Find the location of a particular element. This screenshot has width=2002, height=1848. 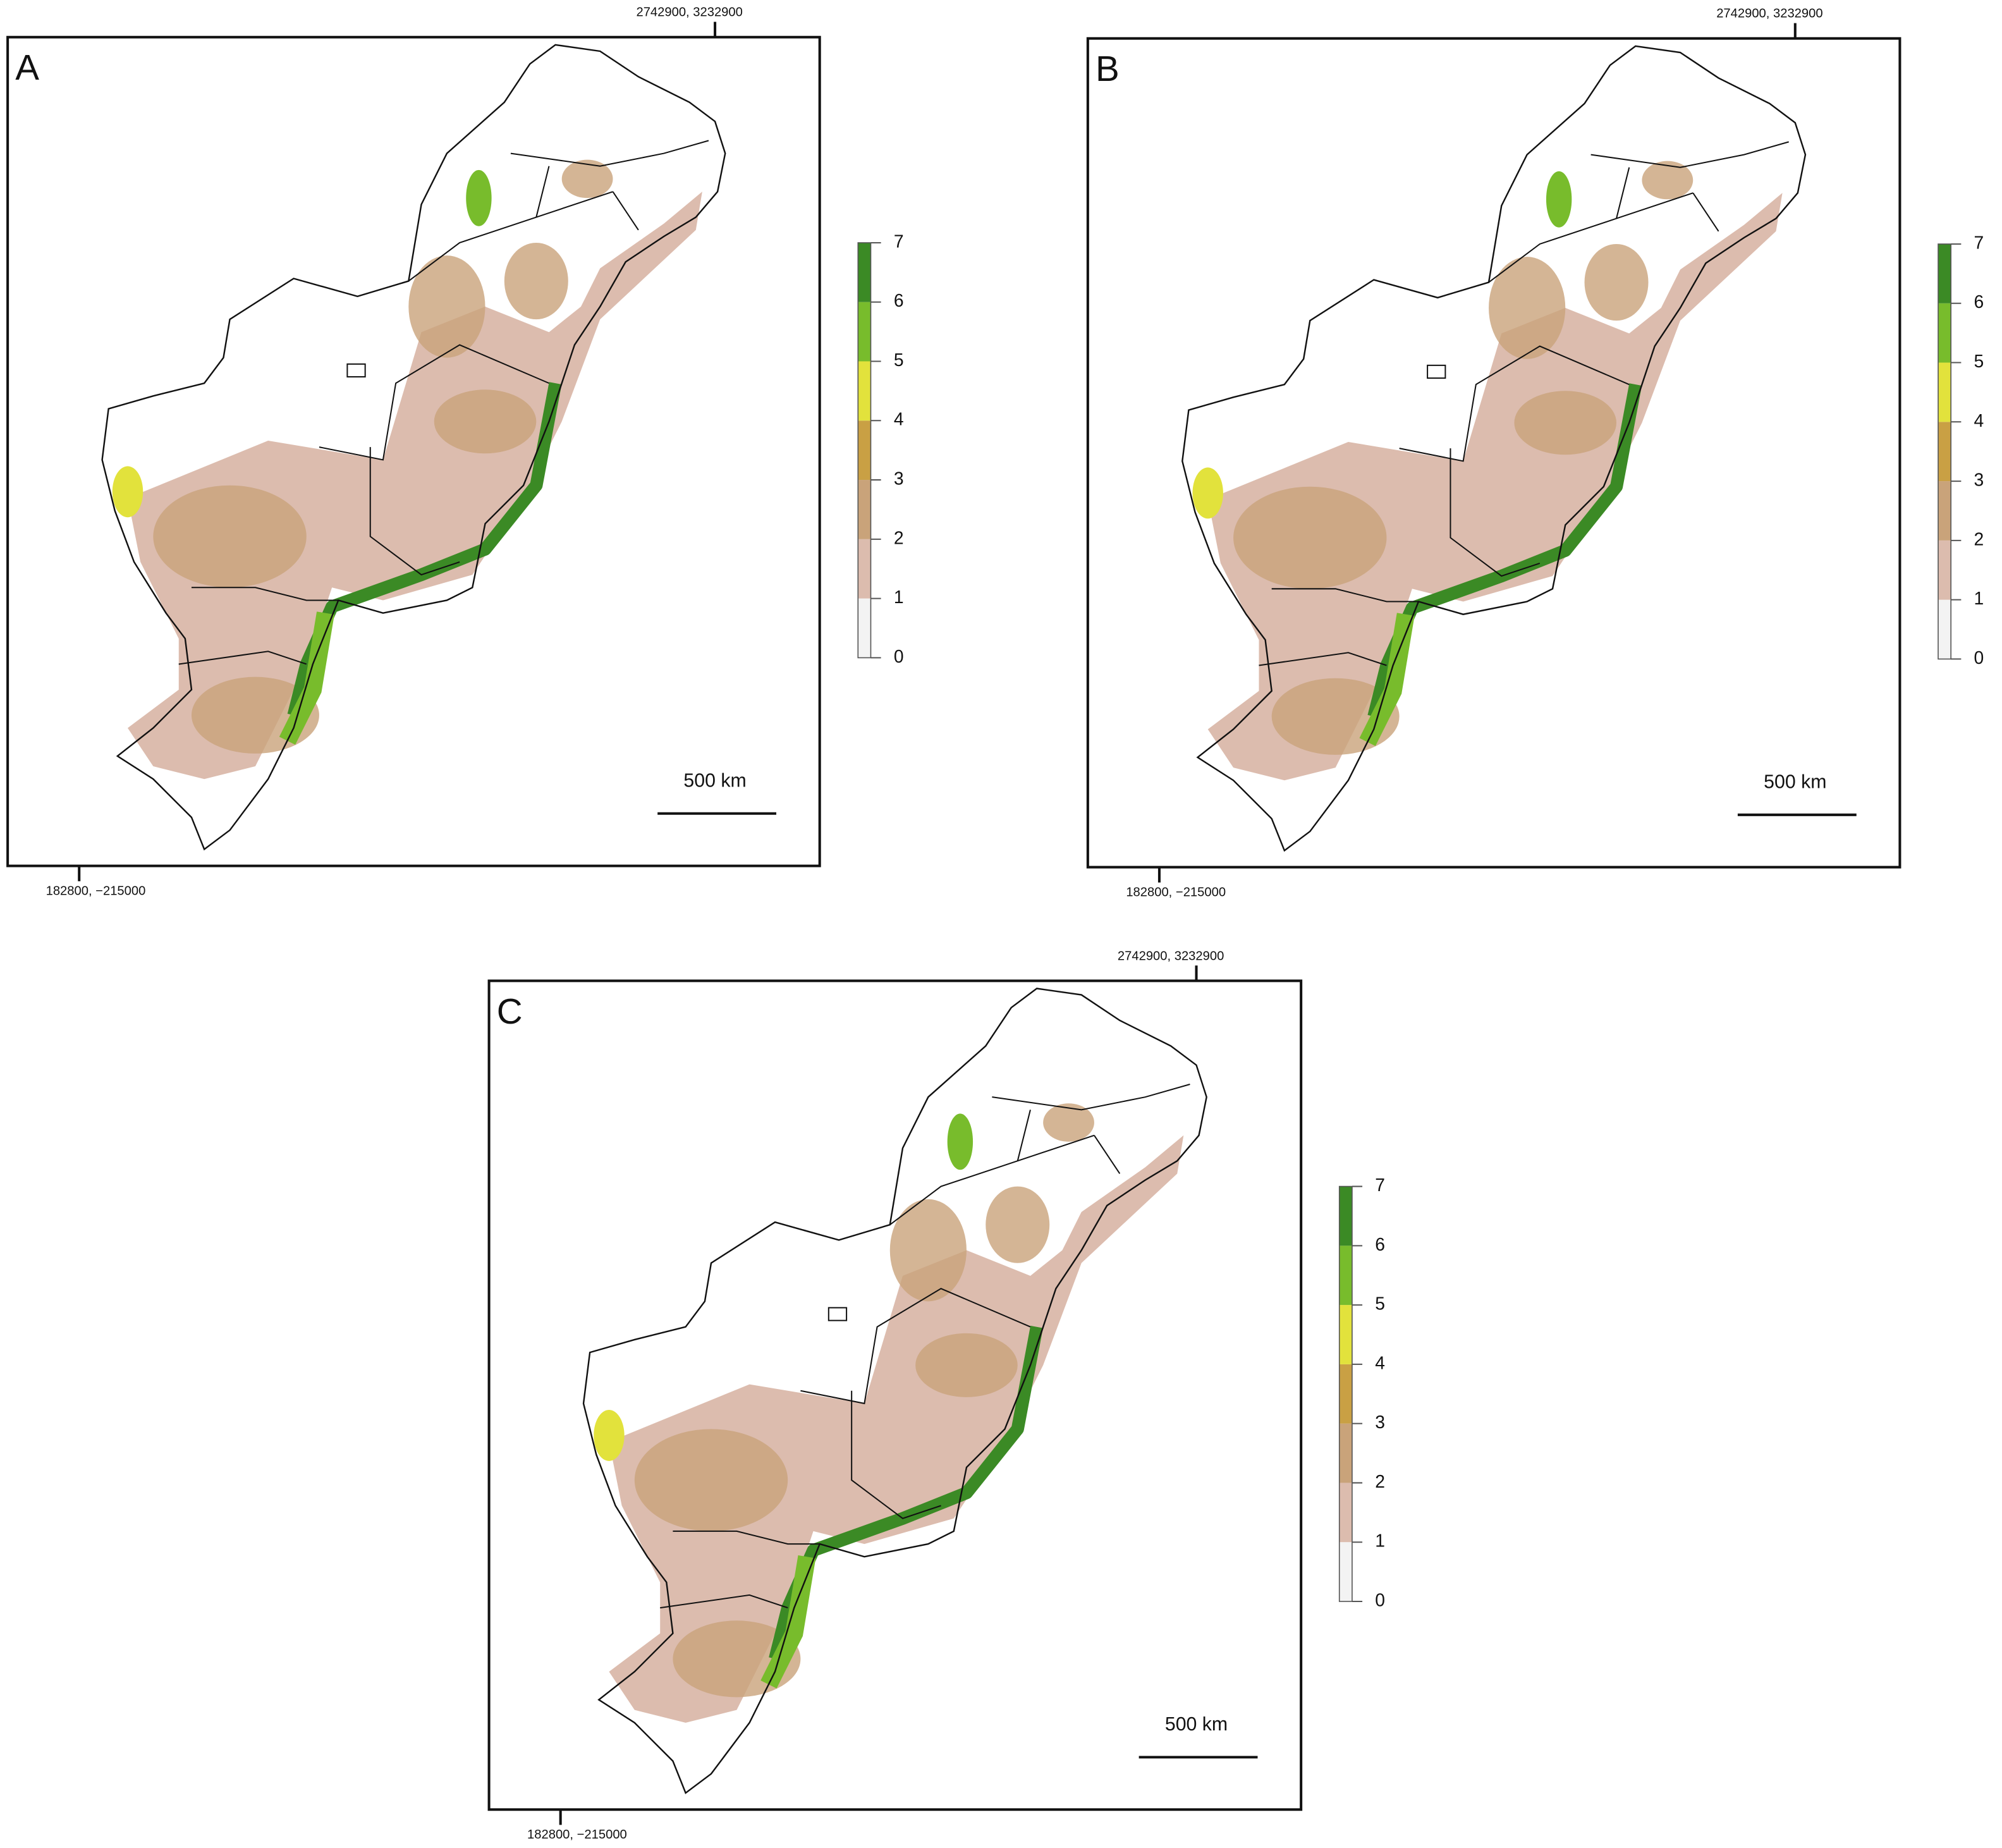

panel-label: C is located at coordinates (510, 1011).